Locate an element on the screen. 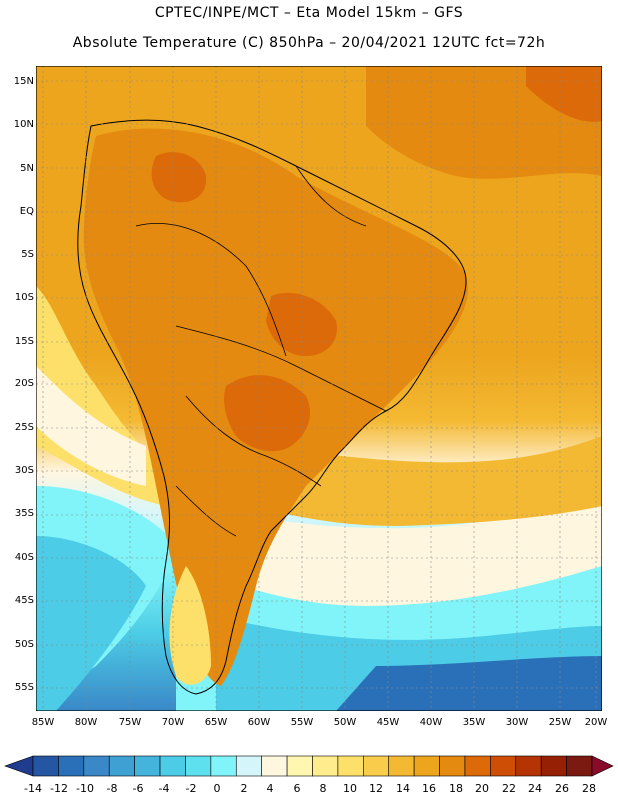 This screenshot has width=618, height=800. lon-label: 60W is located at coordinates (259, 722).